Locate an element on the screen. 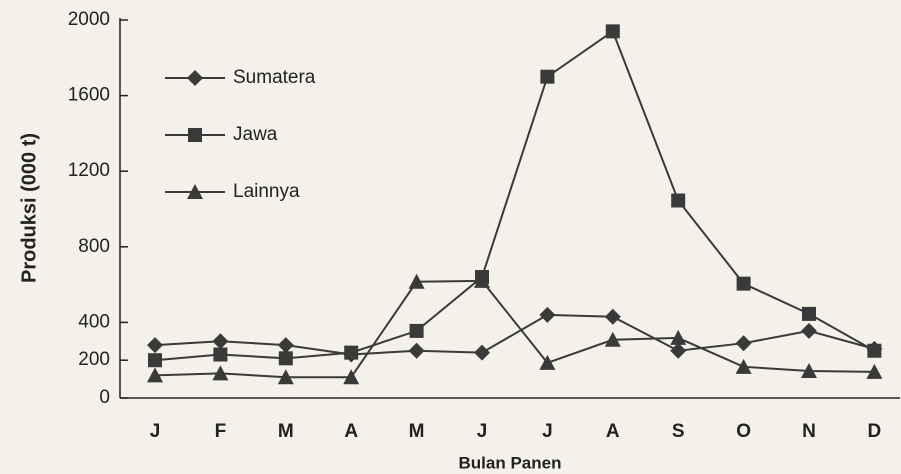 The image size is (901, 474). x-tick-label: D is located at coordinates (875, 431).